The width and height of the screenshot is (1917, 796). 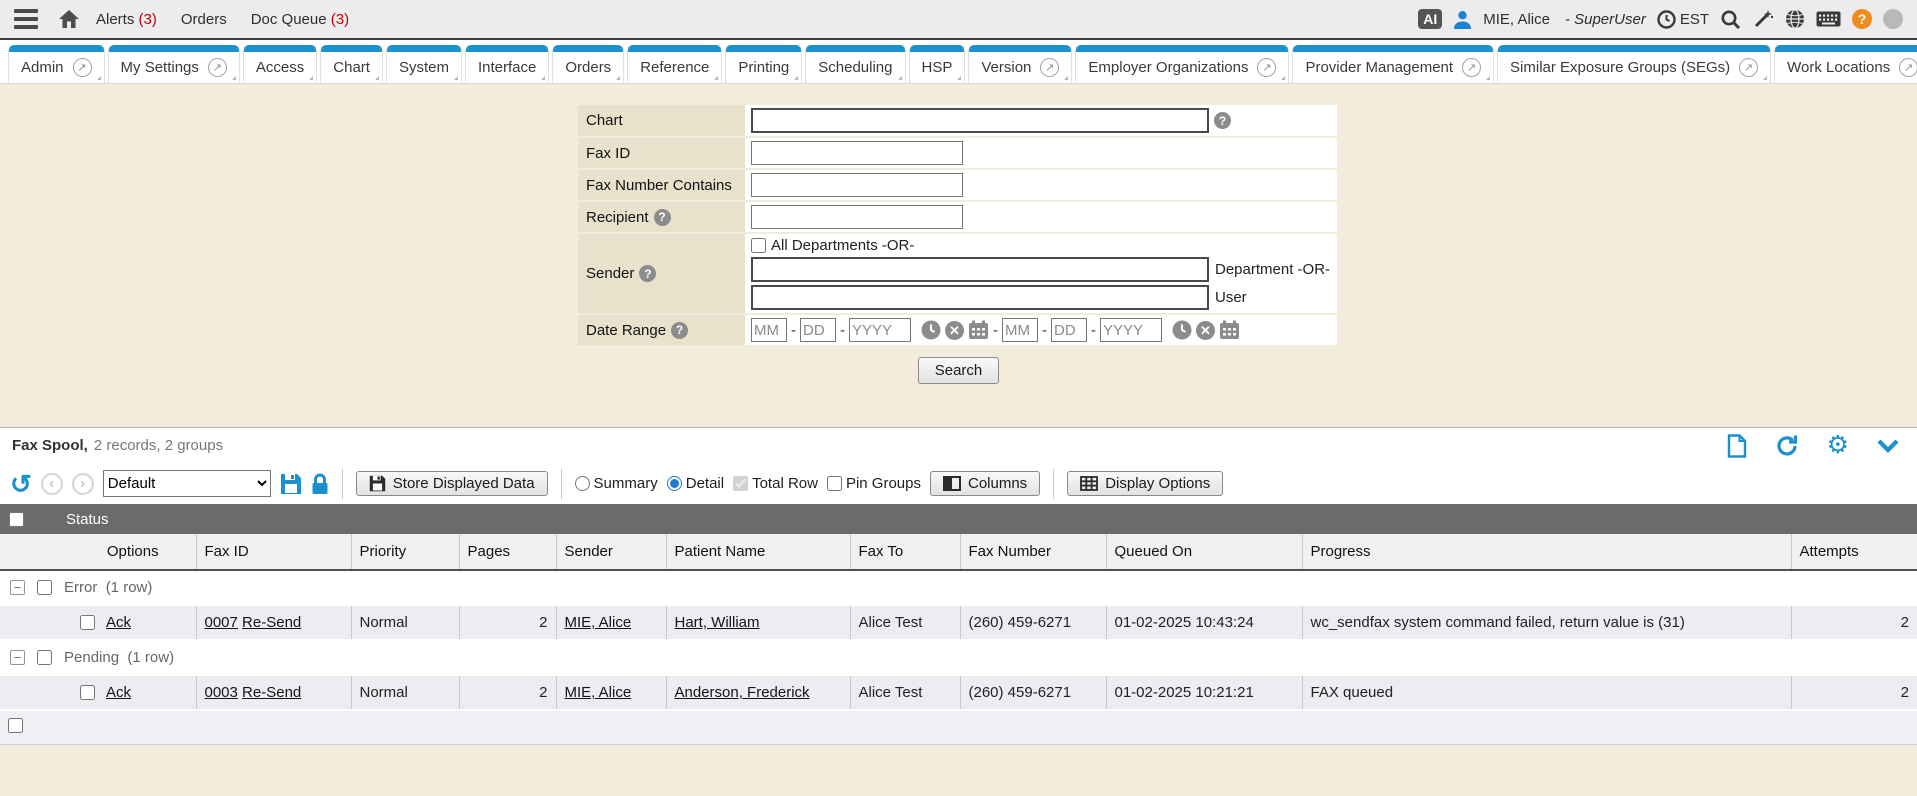 What do you see at coordinates (21, 483) in the screenshot?
I see `reset-view-icon: ↺` at bounding box center [21, 483].